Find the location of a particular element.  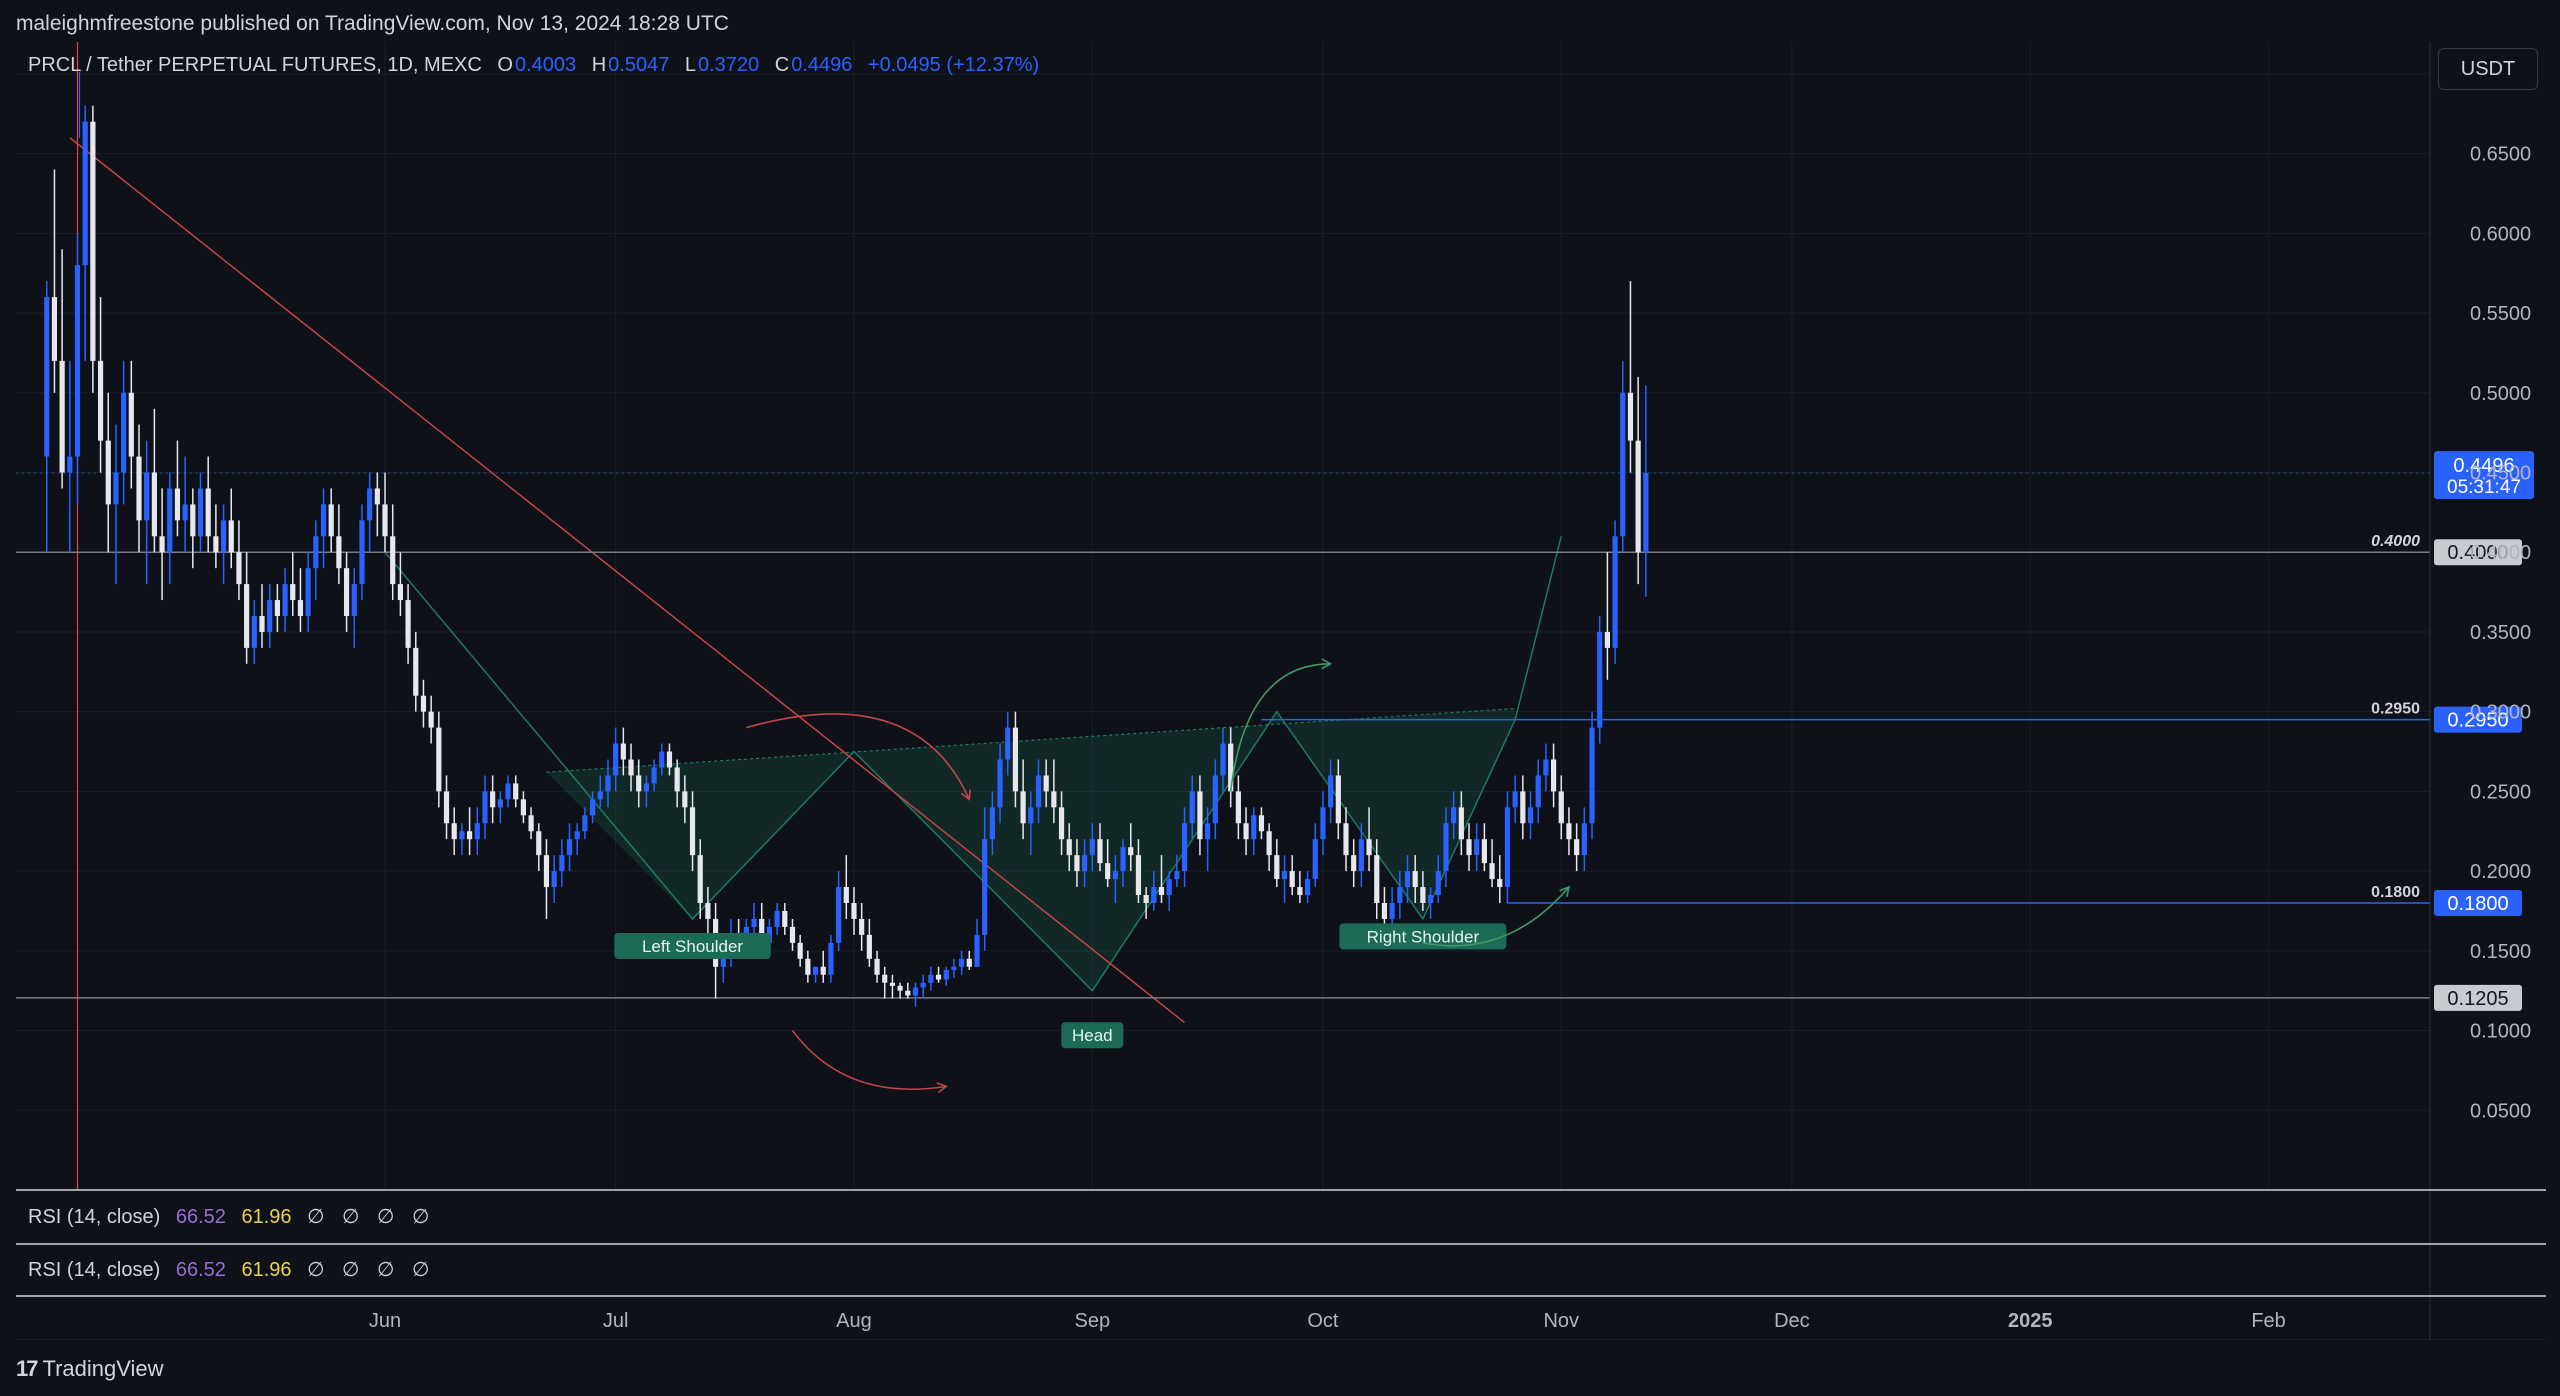

x-tick-label: Nov is located at coordinates (1561, 1321).